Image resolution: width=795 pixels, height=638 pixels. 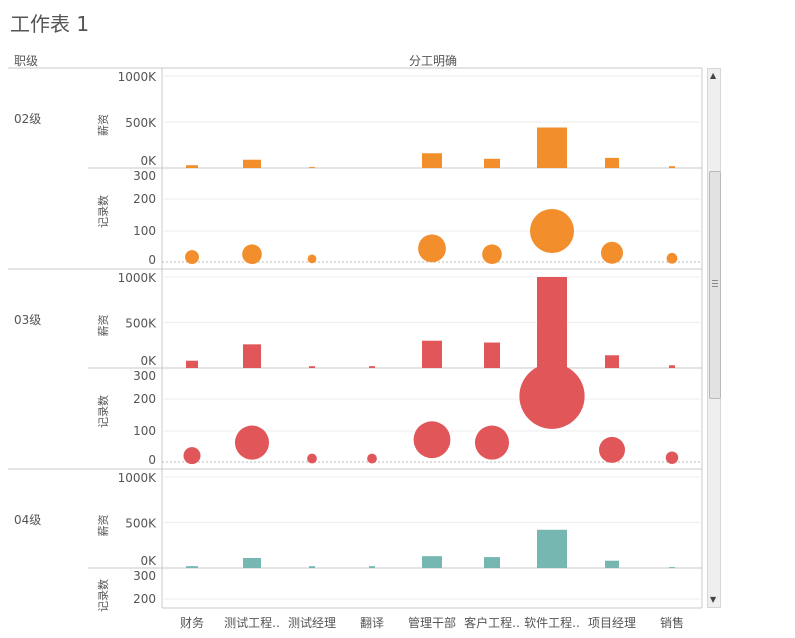 I want to click on vertical-scrollbar: ▲ ▼, so click(x=714, y=338).